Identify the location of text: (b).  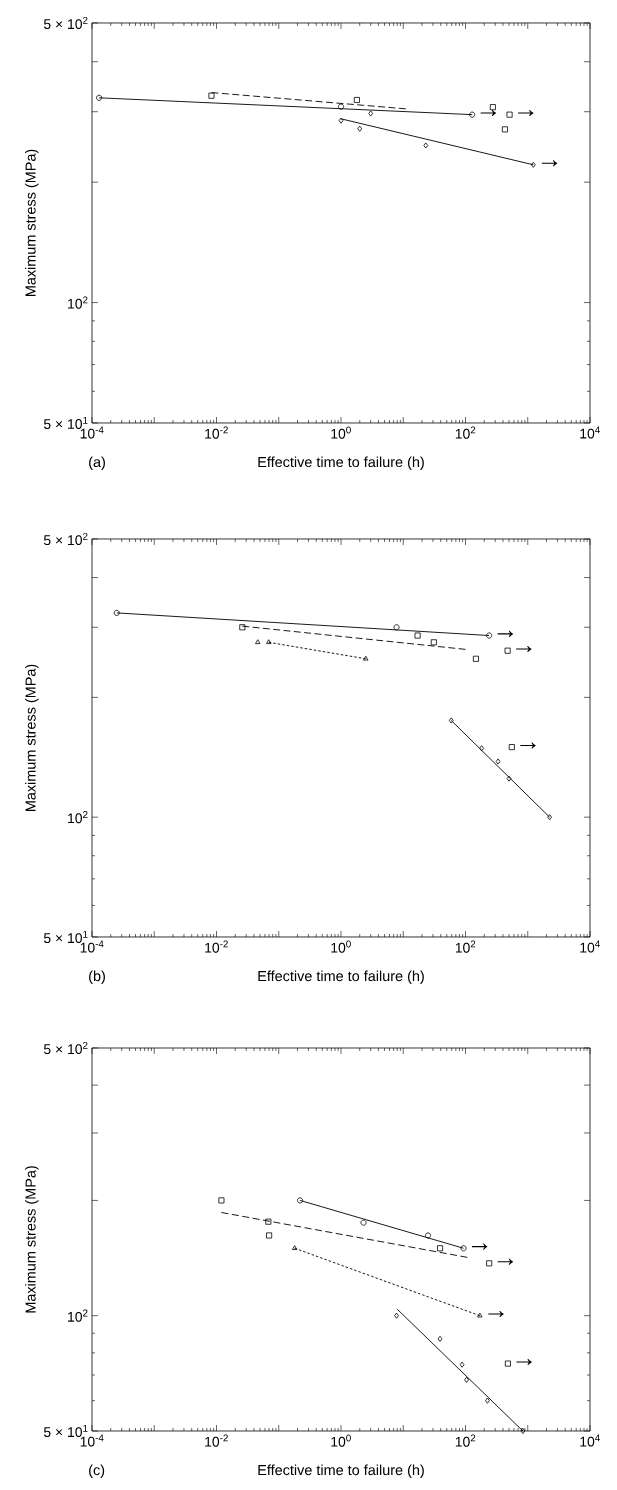
(97, 977).